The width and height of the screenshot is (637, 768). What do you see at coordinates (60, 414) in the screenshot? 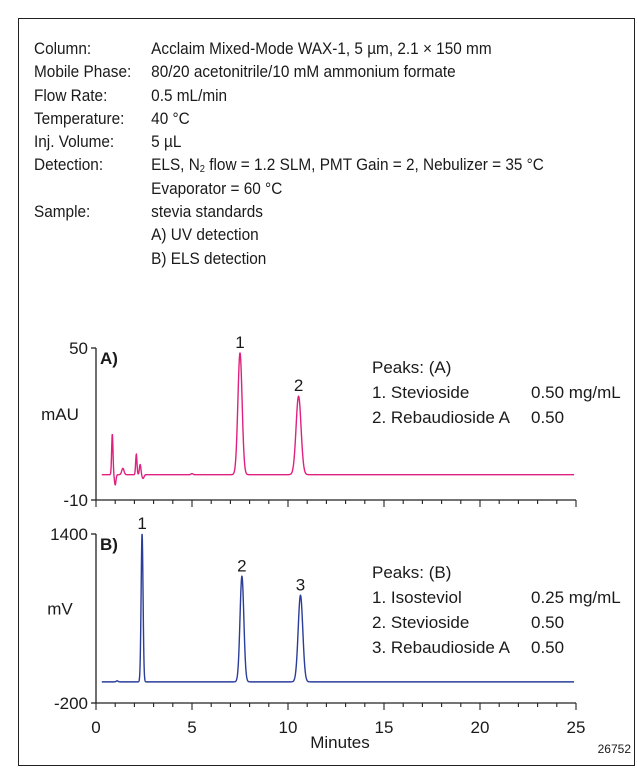
I see `panel-a-y-axis-label: mAU` at bounding box center [60, 414].